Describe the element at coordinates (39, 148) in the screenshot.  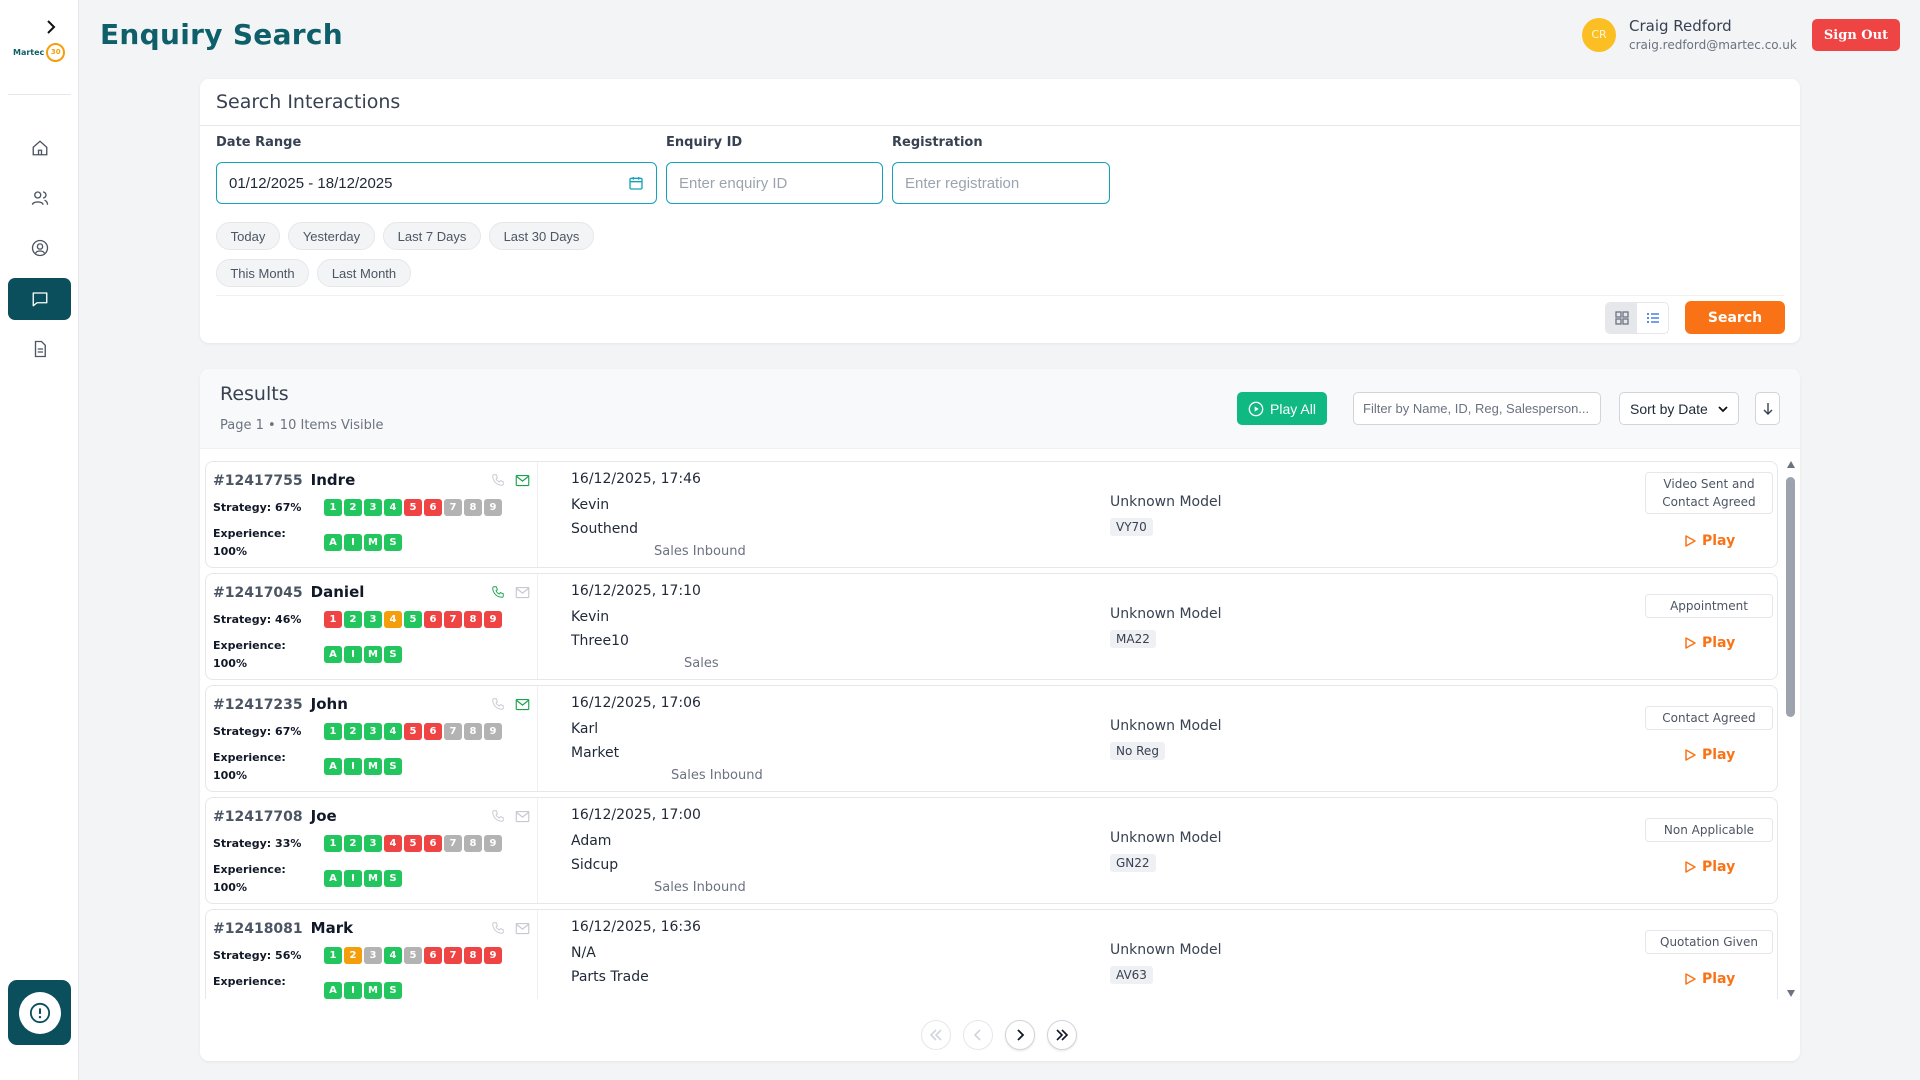
I see `sidebar-item-home` at that location.